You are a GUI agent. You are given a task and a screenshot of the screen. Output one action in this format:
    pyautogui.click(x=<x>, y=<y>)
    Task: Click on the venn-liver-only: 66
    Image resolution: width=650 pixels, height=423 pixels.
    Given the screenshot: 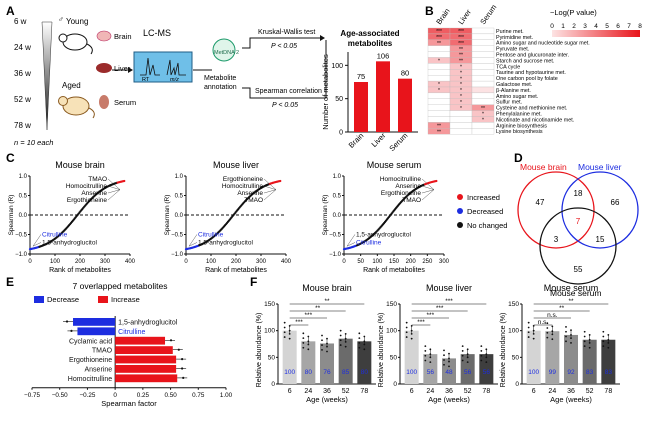 What is the action you would take?
    pyautogui.click(x=615, y=202)
    